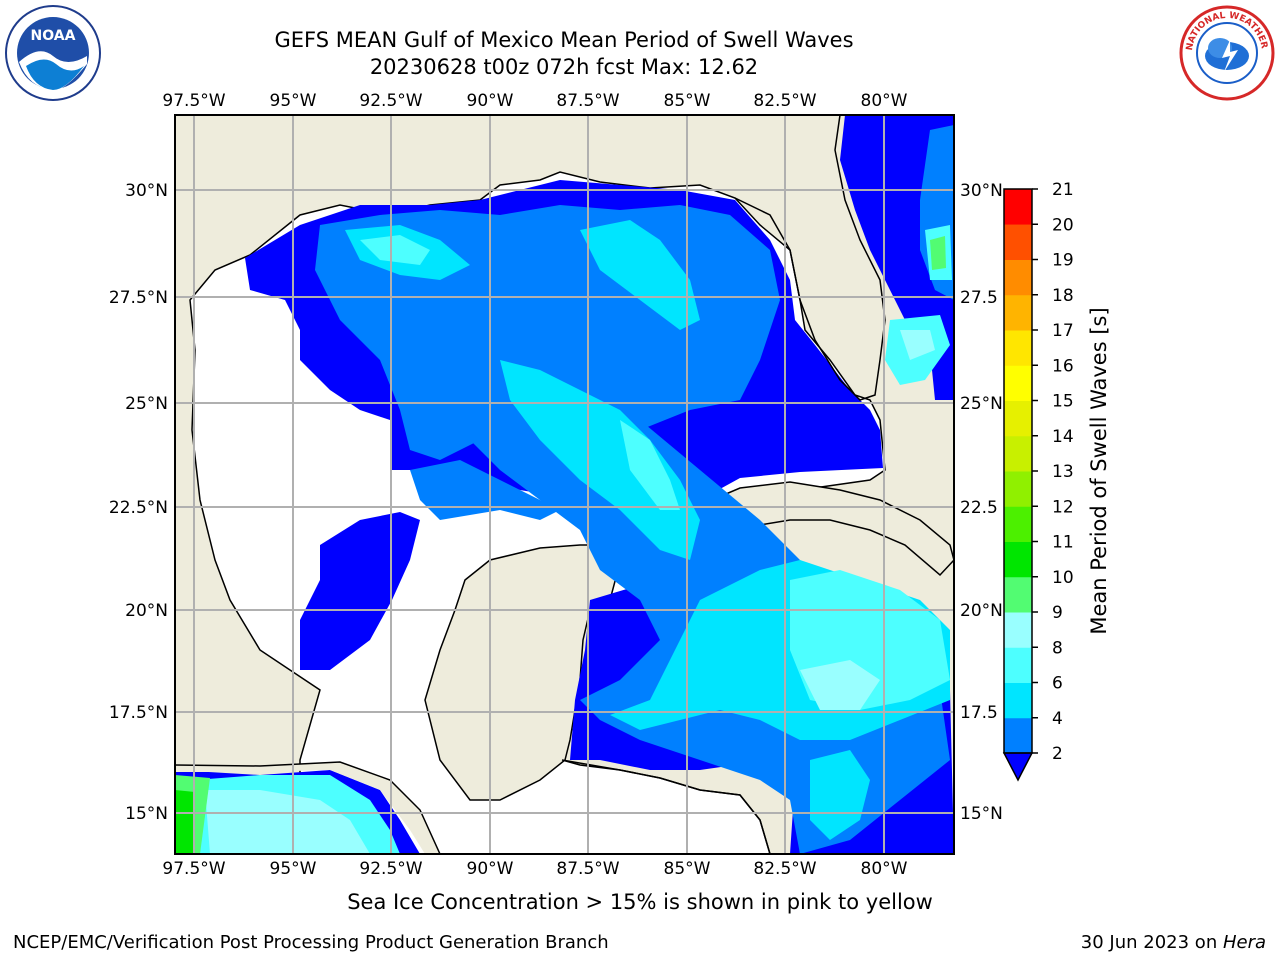  What do you see at coordinates (1063, 331) in the screenshot?
I see `colorbar-tick-label: 17` at bounding box center [1063, 331].